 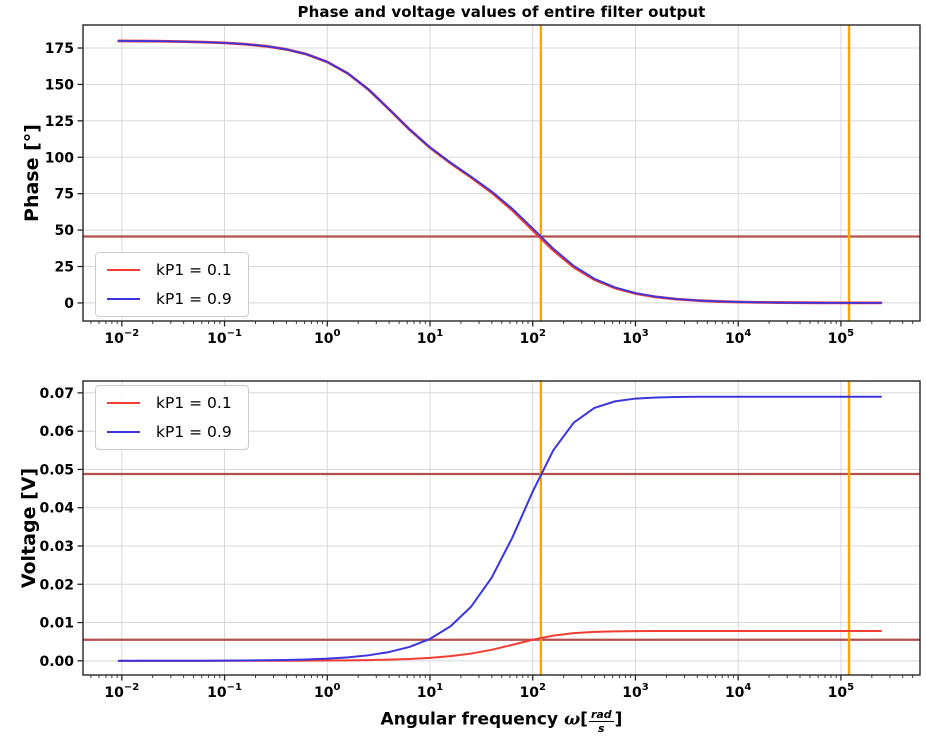 I want to click on y-tick-label: 125, so click(x=59, y=122).